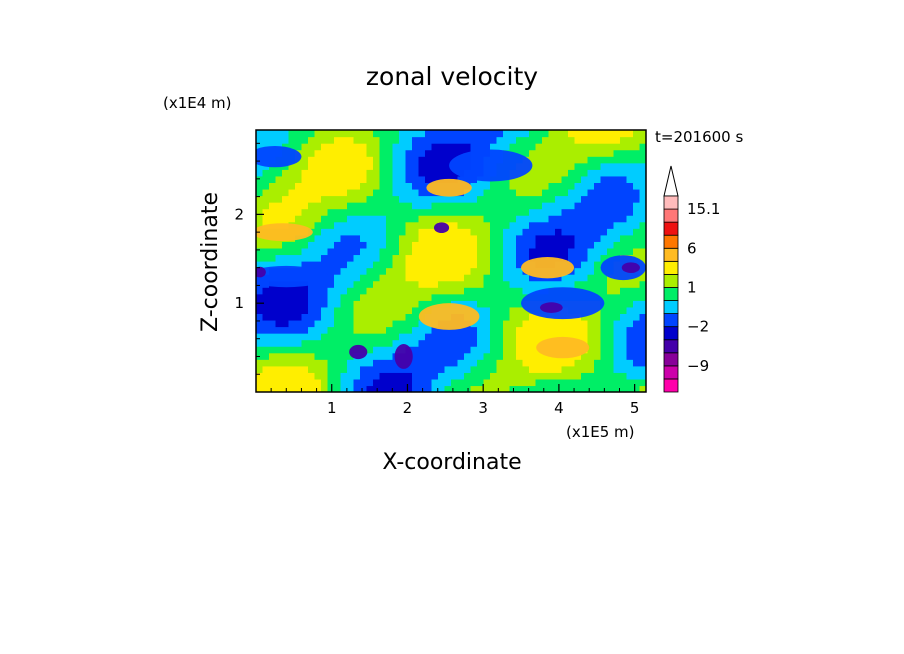 This screenshot has height=654, width=904. What do you see at coordinates (548, 268) in the screenshot?
I see `field-region` at bounding box center [548, 268].